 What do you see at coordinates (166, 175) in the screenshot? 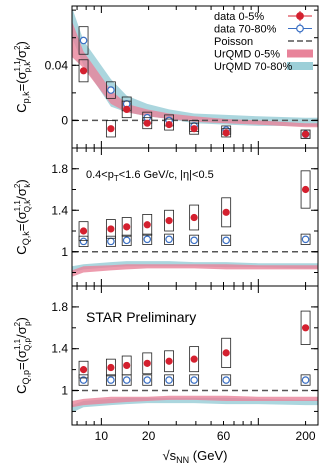
I see `annotation-rest: <1.6 GeV/c, |η|<0.5` at bounding box center [166, 175].